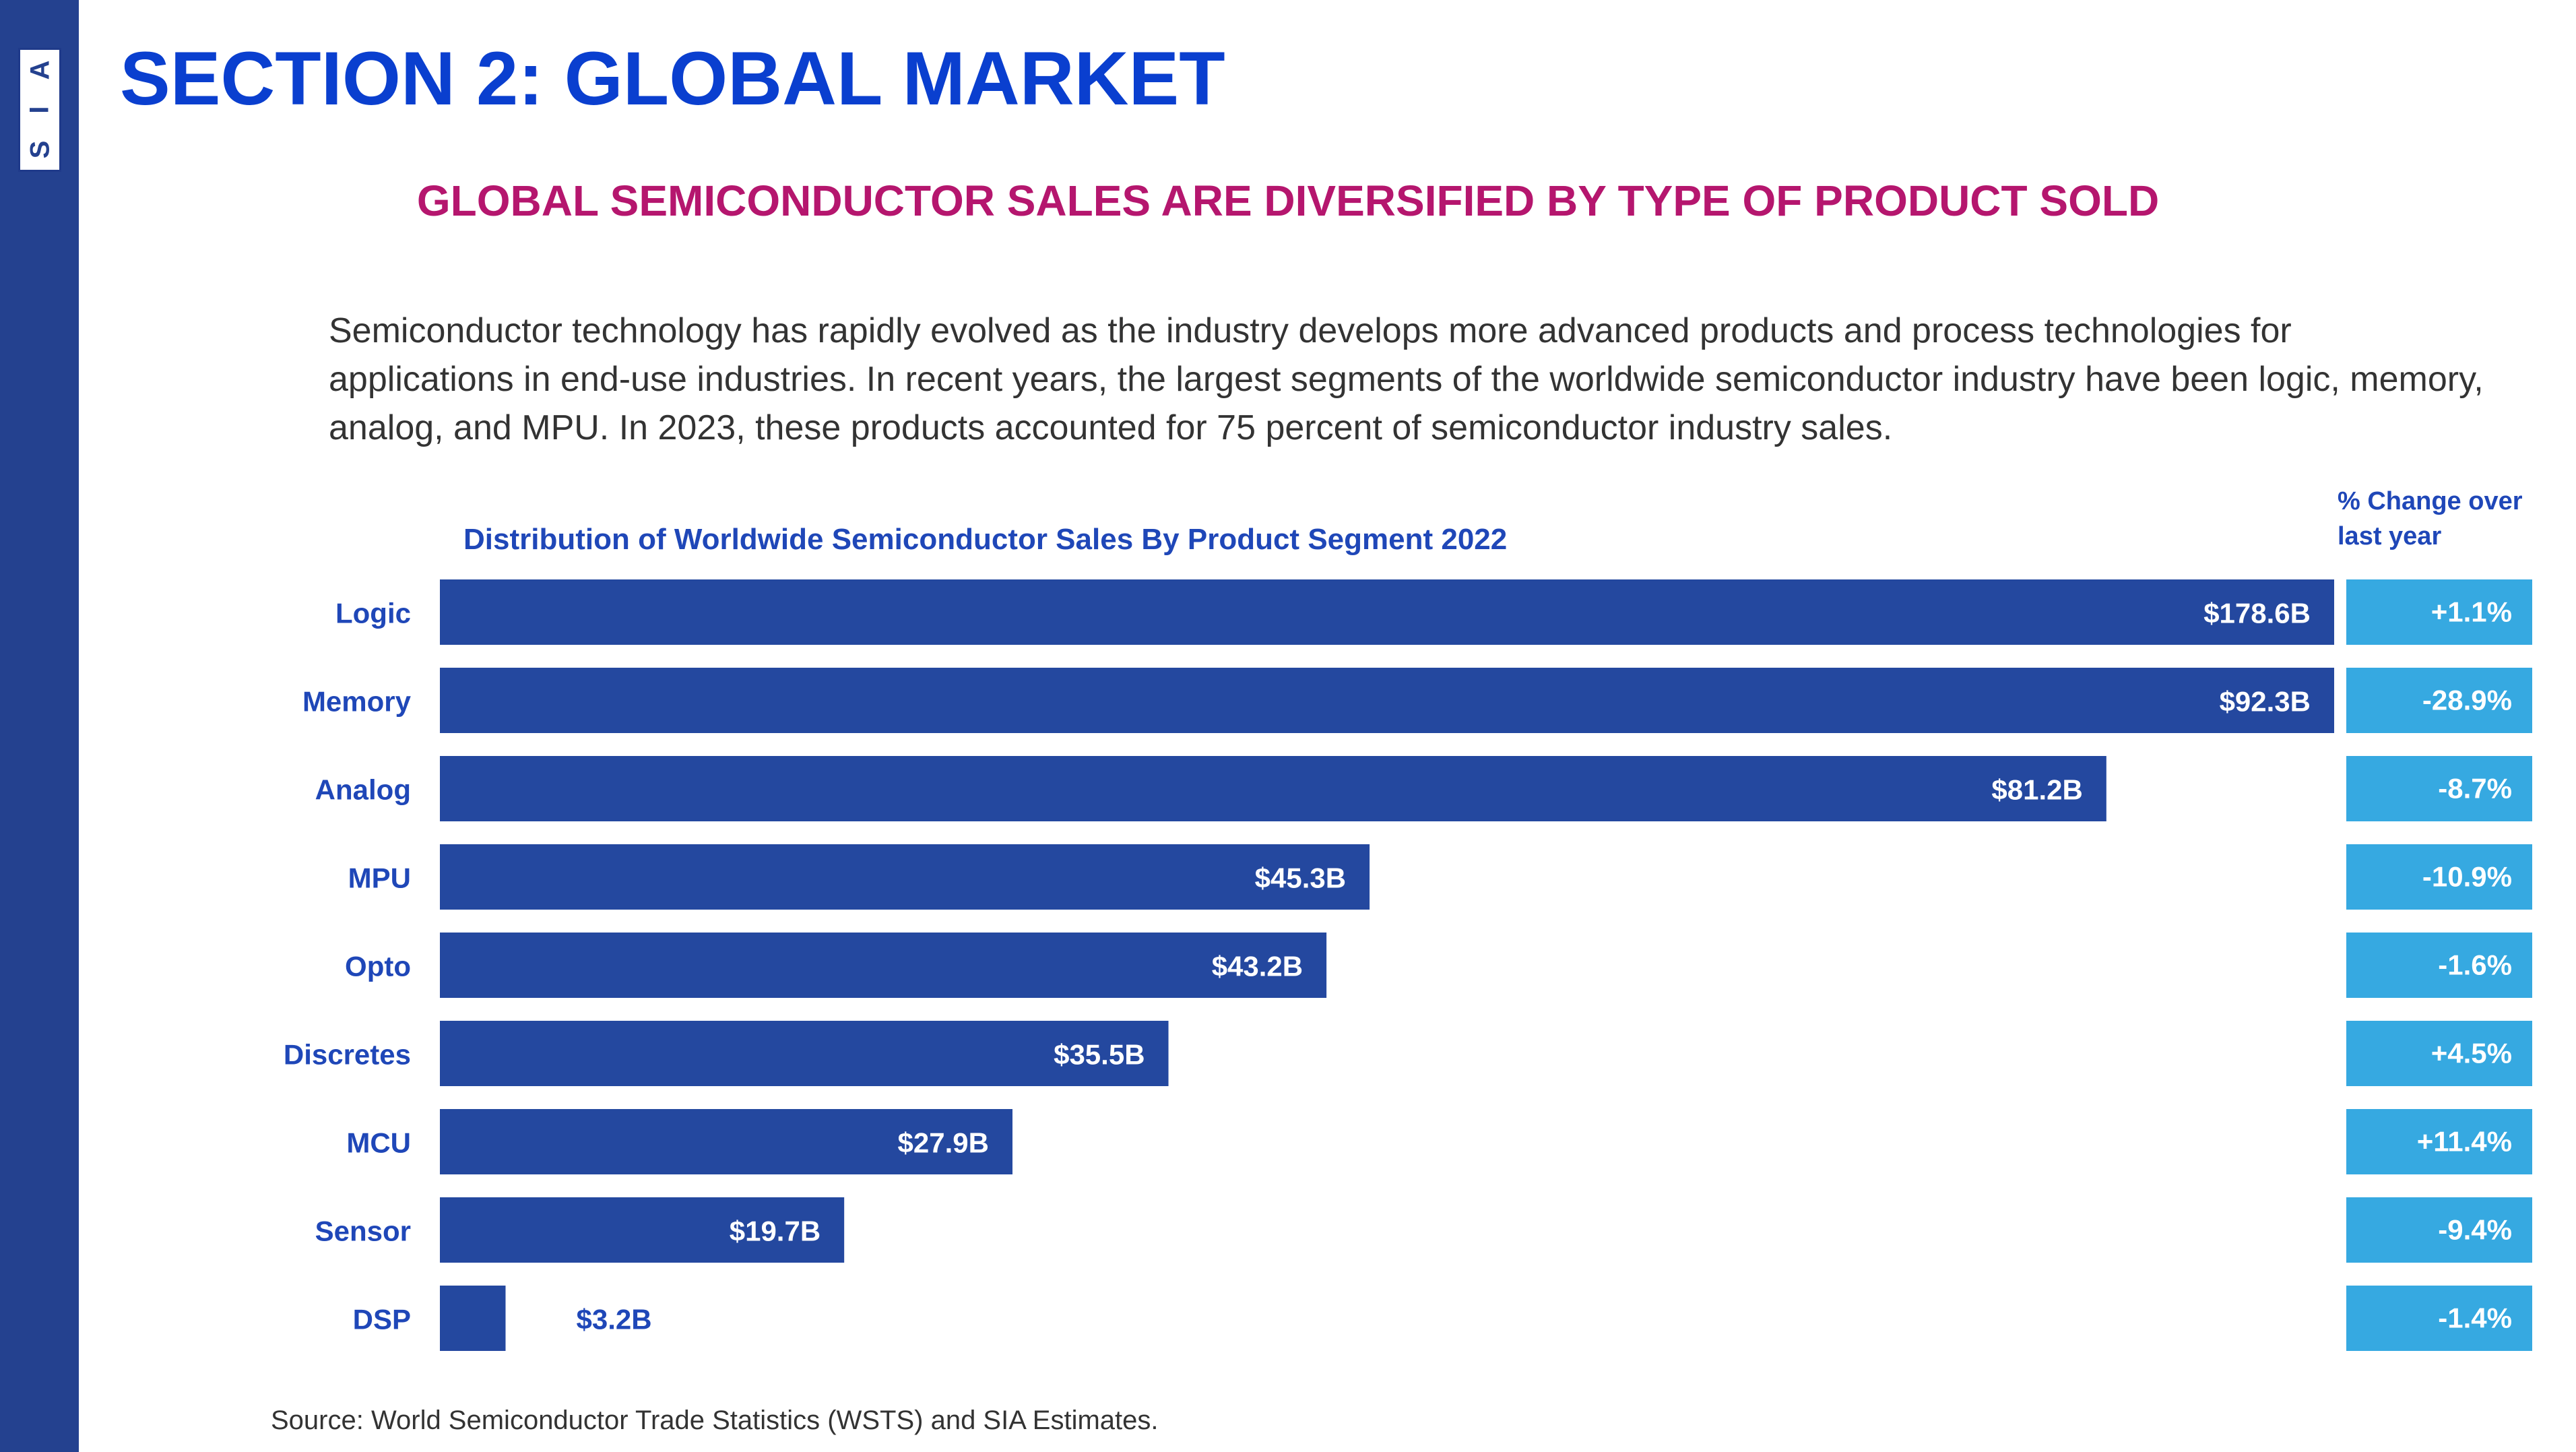 This screenshot has height=1452, width=2576. I want to click on change-box-analog, so click(2439, 788).